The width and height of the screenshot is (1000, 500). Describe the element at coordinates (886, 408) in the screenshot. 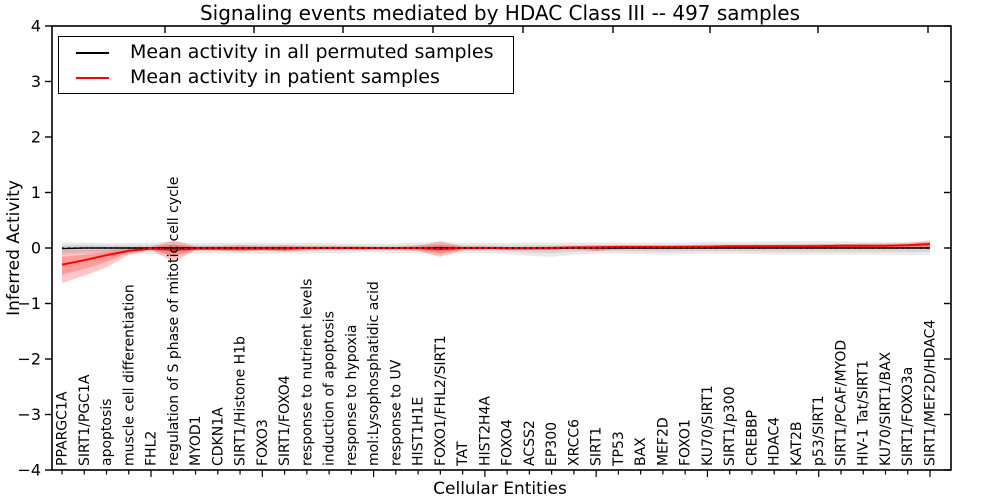

I see `x-category-label: KU70/SIRT1/BAX` at that location.